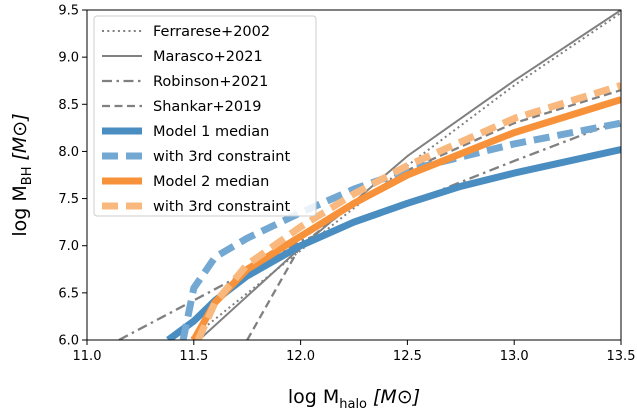 The image size is (637, 413). I want to click on x-tick-label-4: 13.0, so click(514, 356).